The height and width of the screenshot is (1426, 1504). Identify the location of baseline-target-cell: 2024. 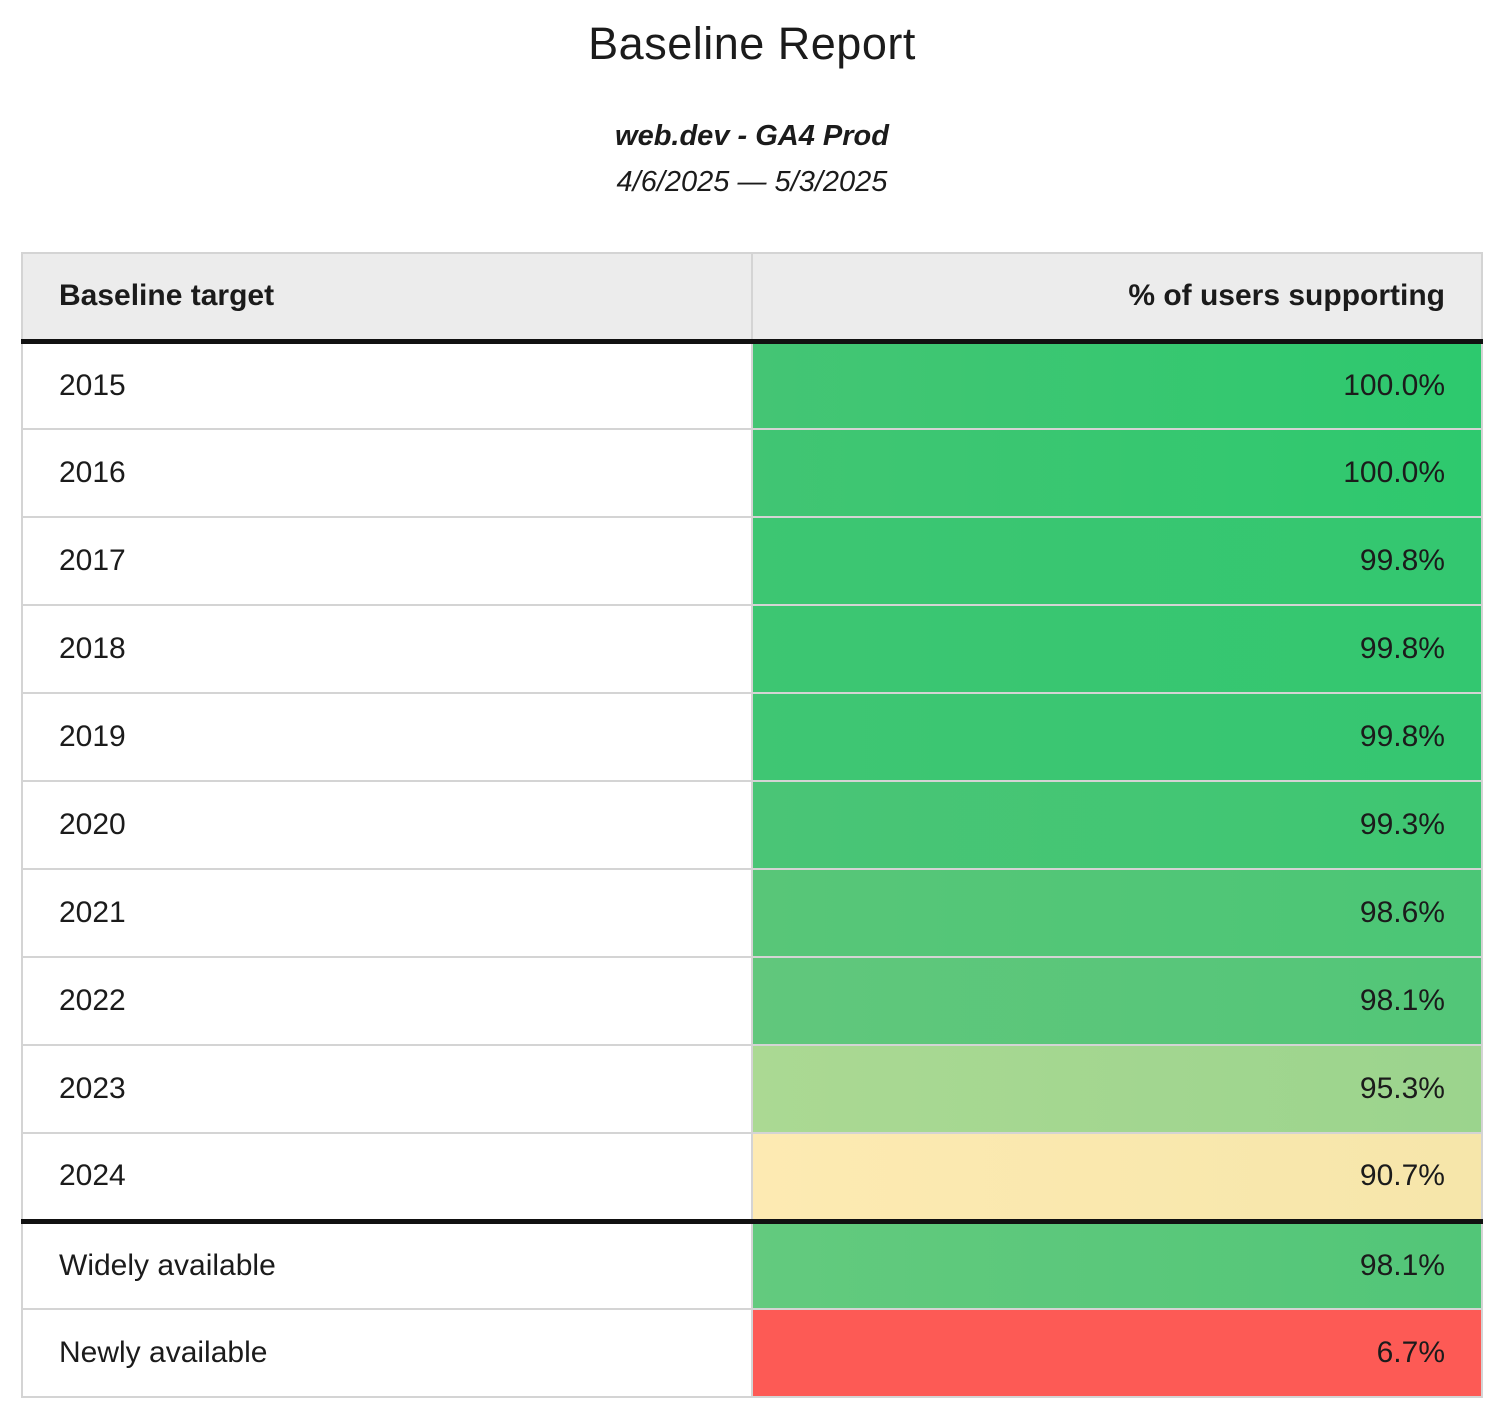
(387, 1176).